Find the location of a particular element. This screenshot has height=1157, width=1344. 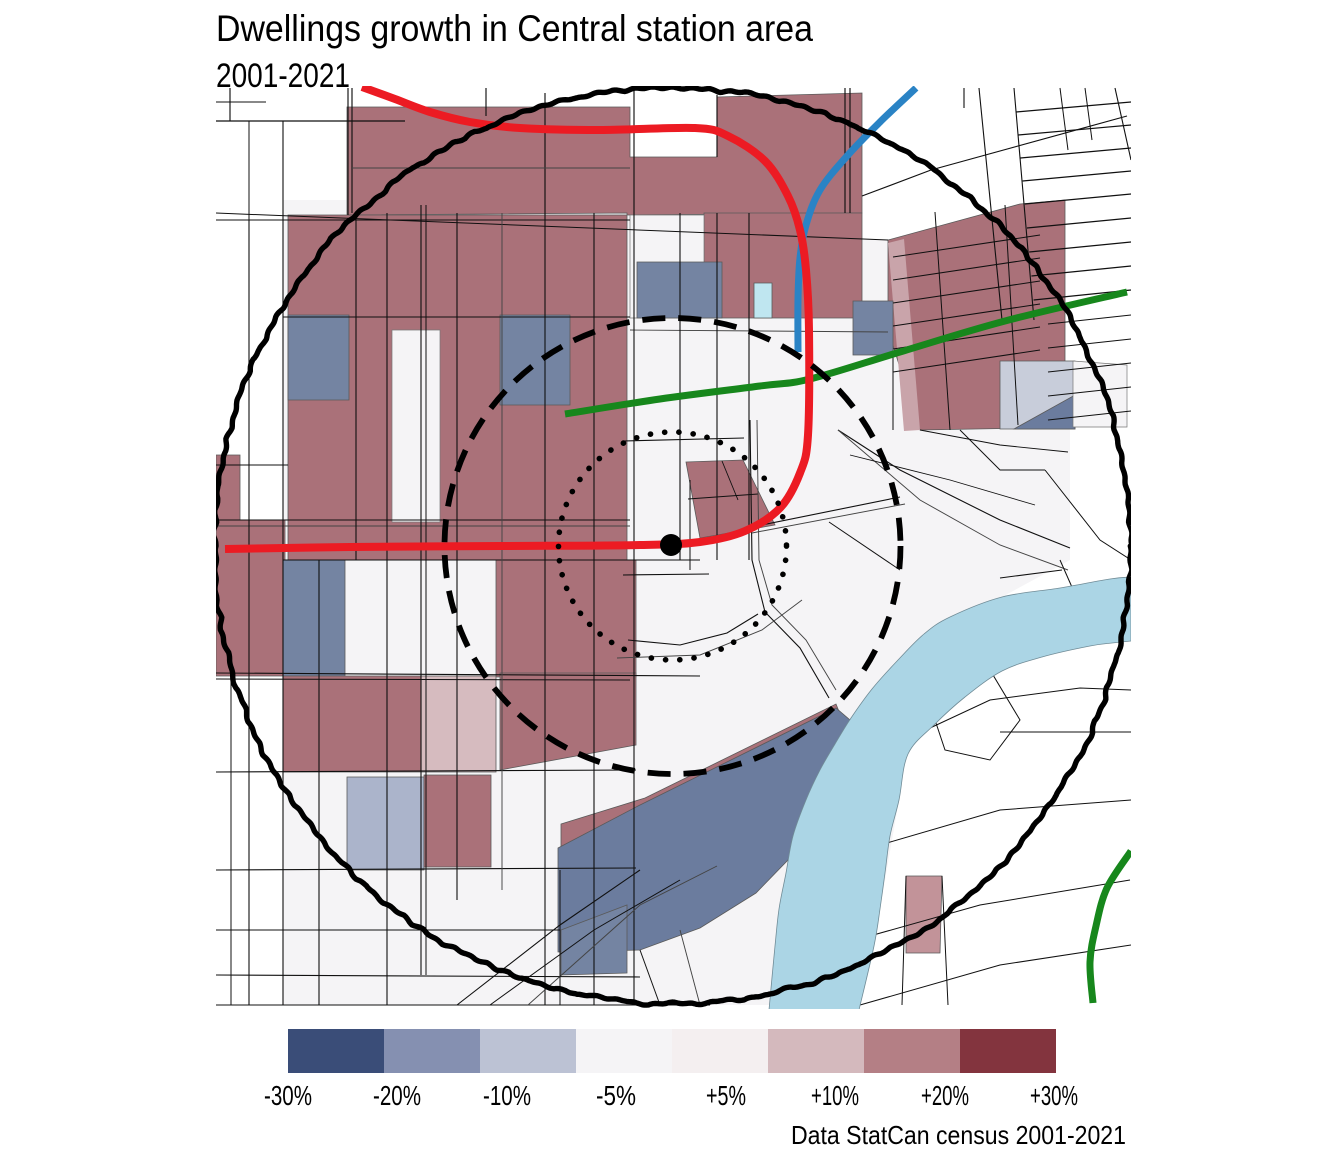

svg-text: -5% is located at coordinates (616, 1095).